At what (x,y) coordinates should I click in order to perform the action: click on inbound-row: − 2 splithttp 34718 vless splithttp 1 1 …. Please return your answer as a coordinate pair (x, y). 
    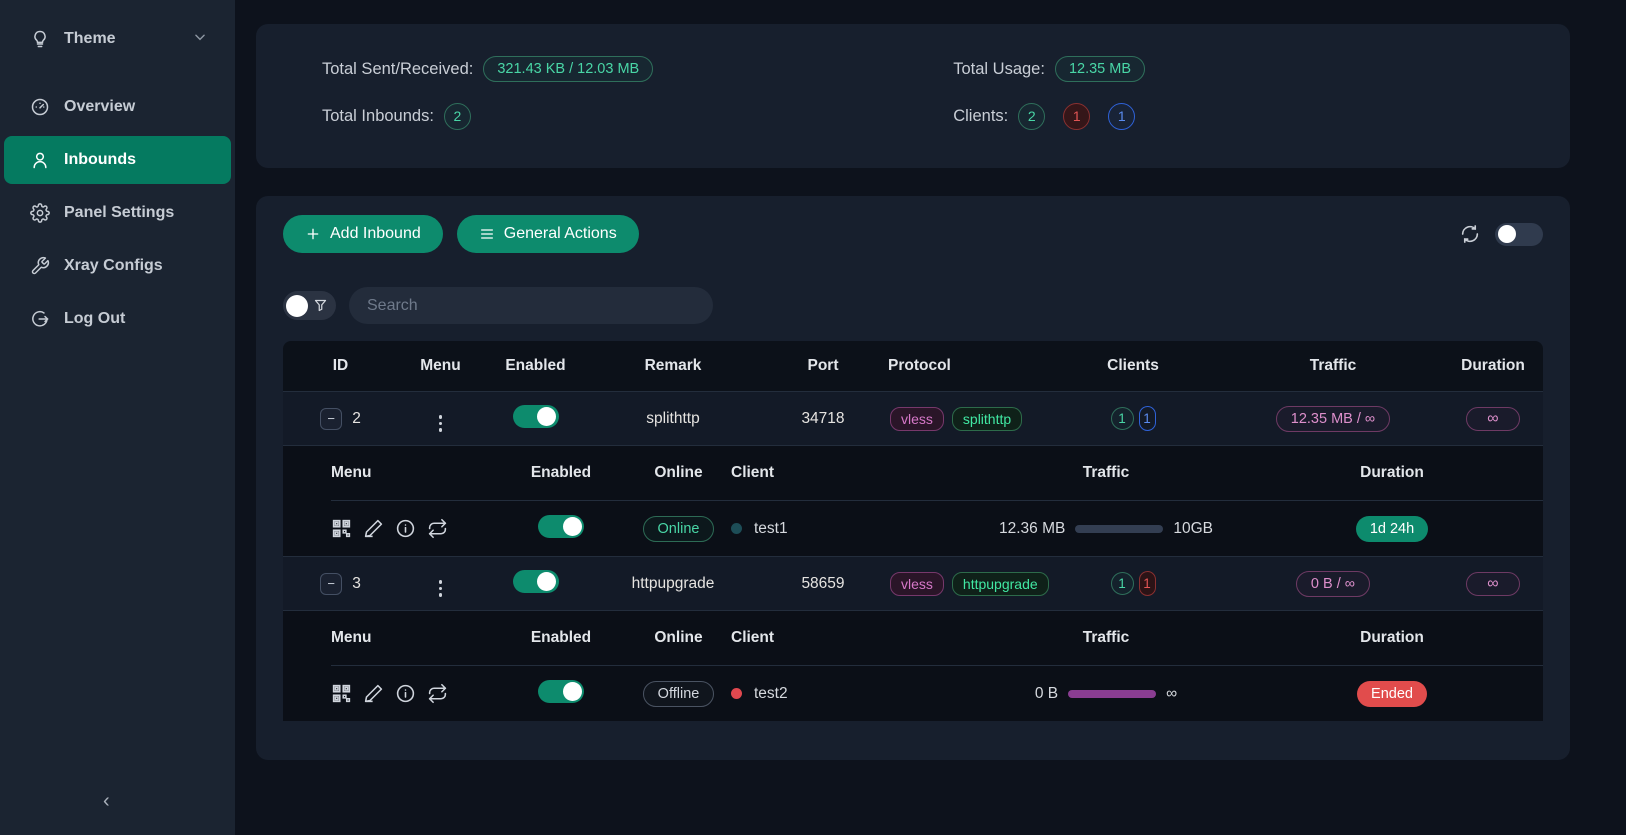
    Looking at the image, I should click on (913, 418).